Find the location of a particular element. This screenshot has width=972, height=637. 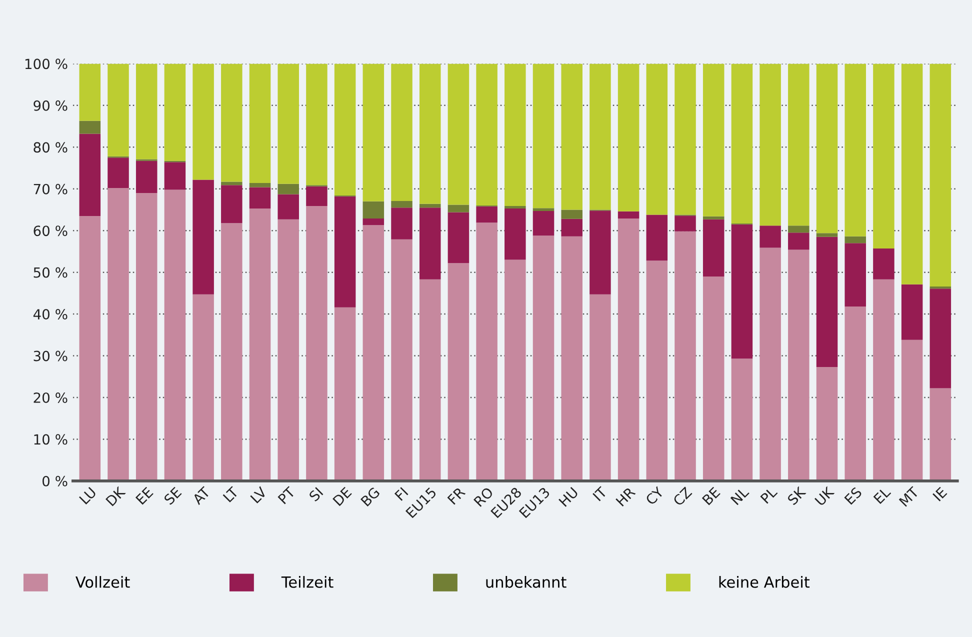

y-tick-label: 70 % is located at coordinates (51, 189).